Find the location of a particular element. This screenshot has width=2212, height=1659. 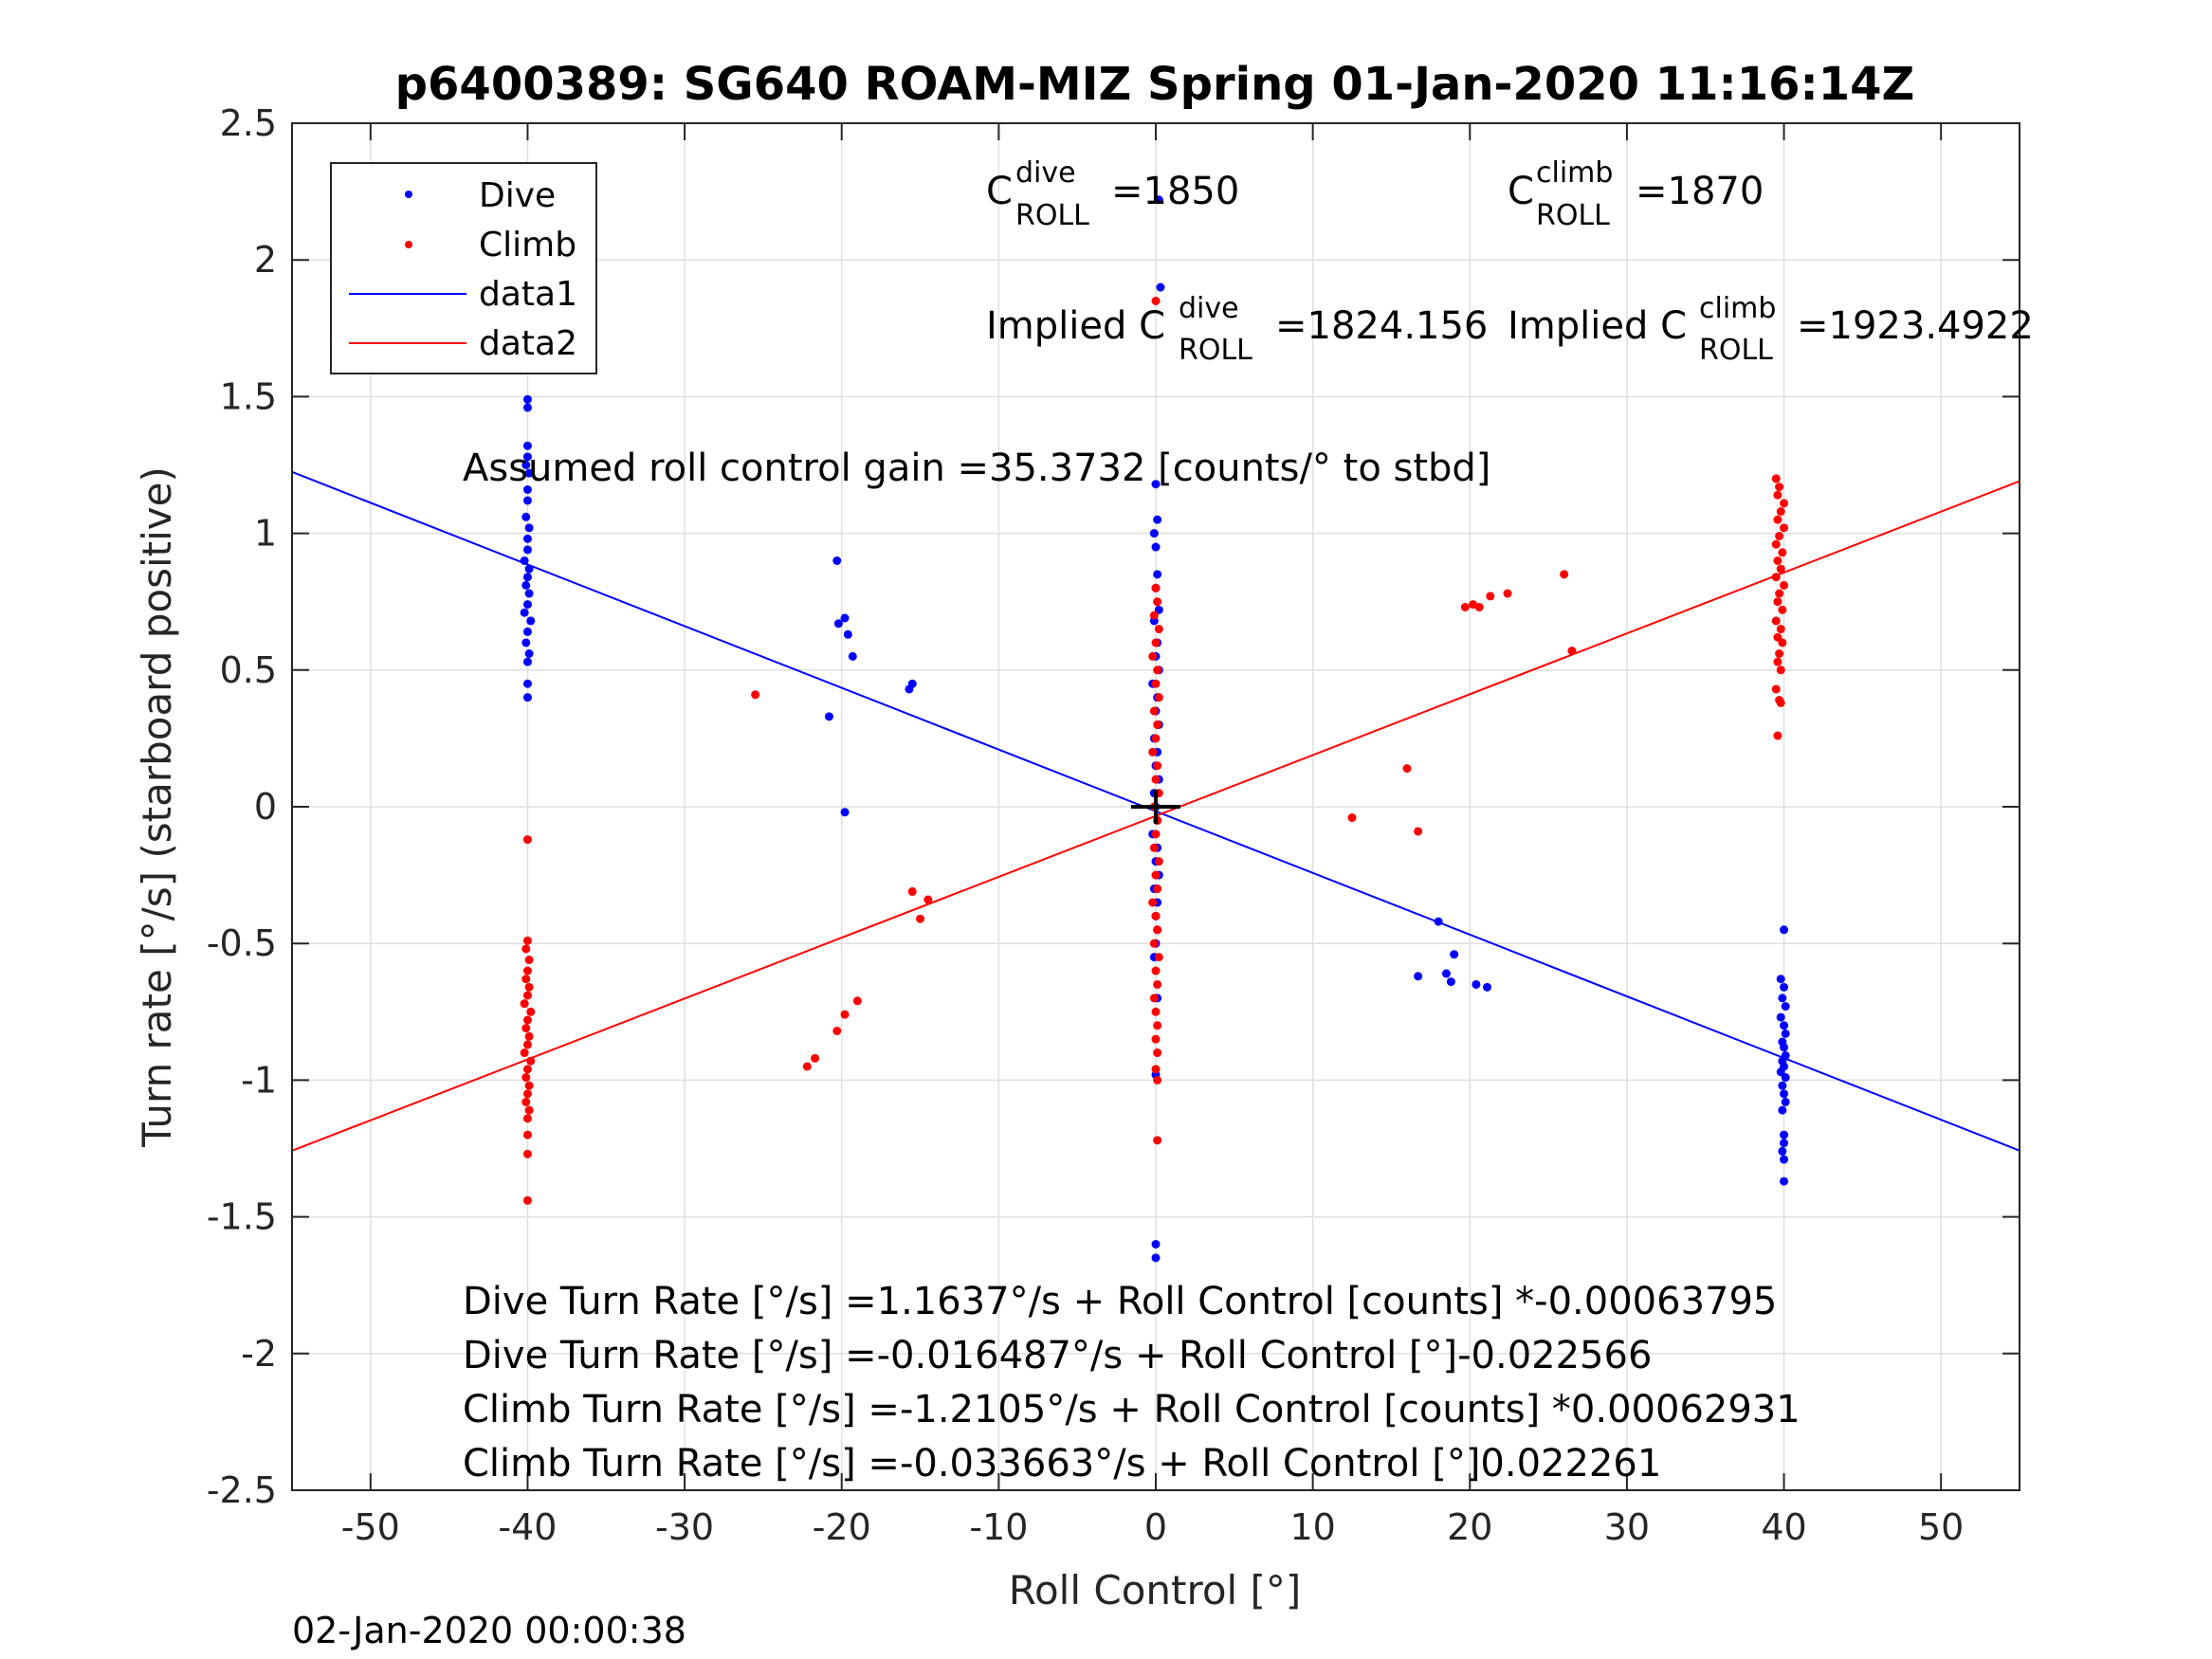

x-tick-label: 10 is located at coordinates (1312, 1527).